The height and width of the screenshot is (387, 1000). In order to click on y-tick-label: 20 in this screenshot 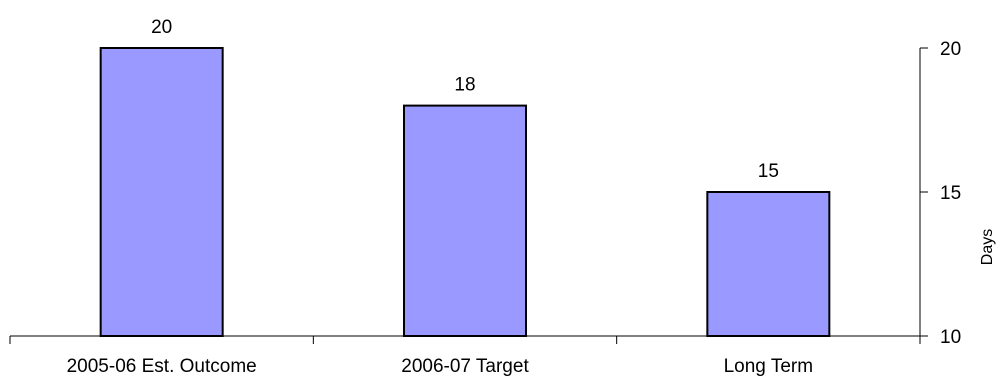, I will do `click(950, 49)`.